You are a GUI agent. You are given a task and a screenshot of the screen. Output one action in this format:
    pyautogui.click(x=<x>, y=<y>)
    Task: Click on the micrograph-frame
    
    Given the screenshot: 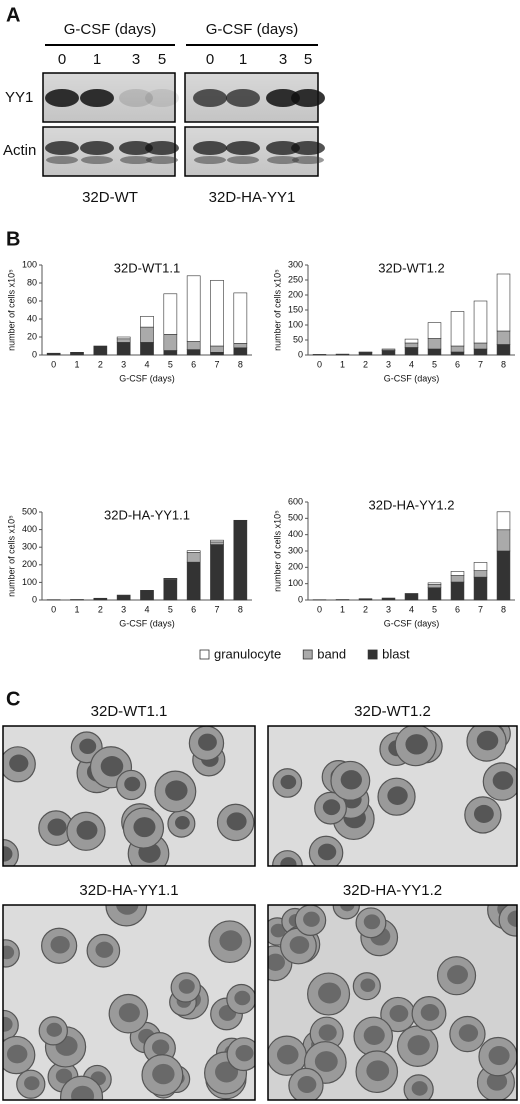 What is the action you would take?
    pyautogui.click(x=392, y=1002)
    